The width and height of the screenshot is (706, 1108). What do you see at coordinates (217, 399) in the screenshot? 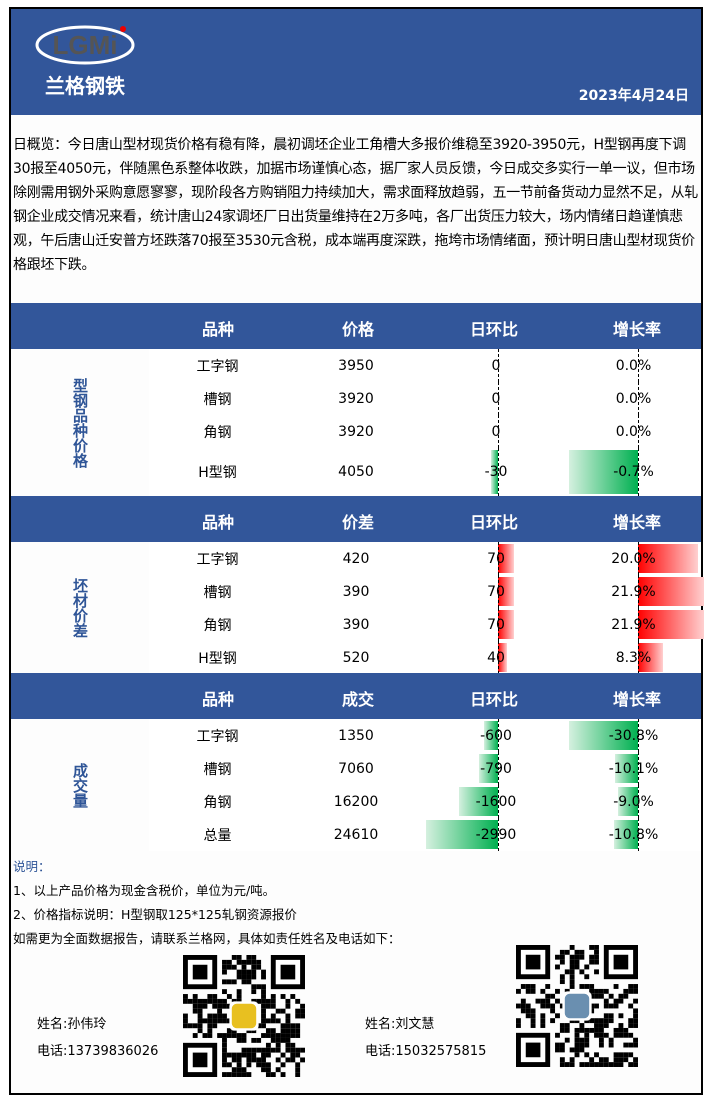
I see `product-name: 槽钢` at bounding box center [217, 399].